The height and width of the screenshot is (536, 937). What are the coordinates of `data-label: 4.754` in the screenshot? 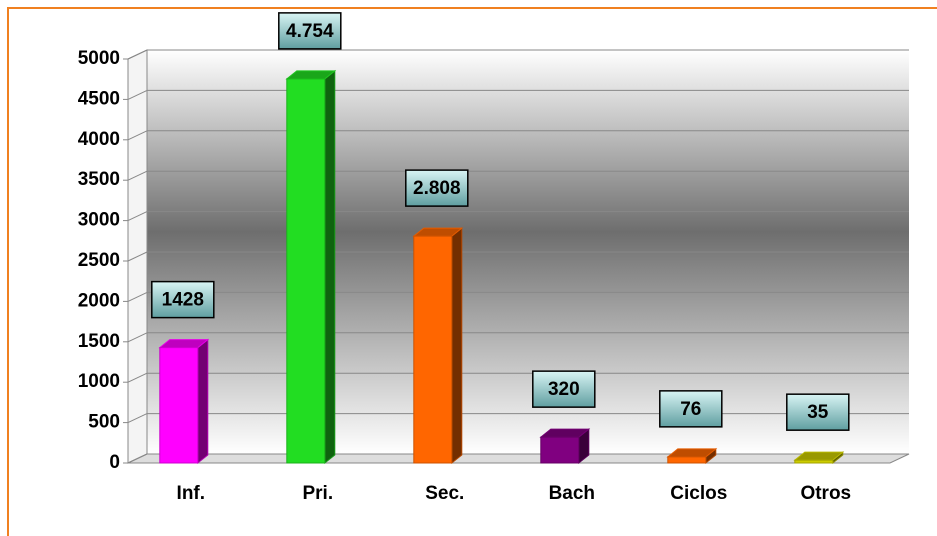 It's located at (310, 31).